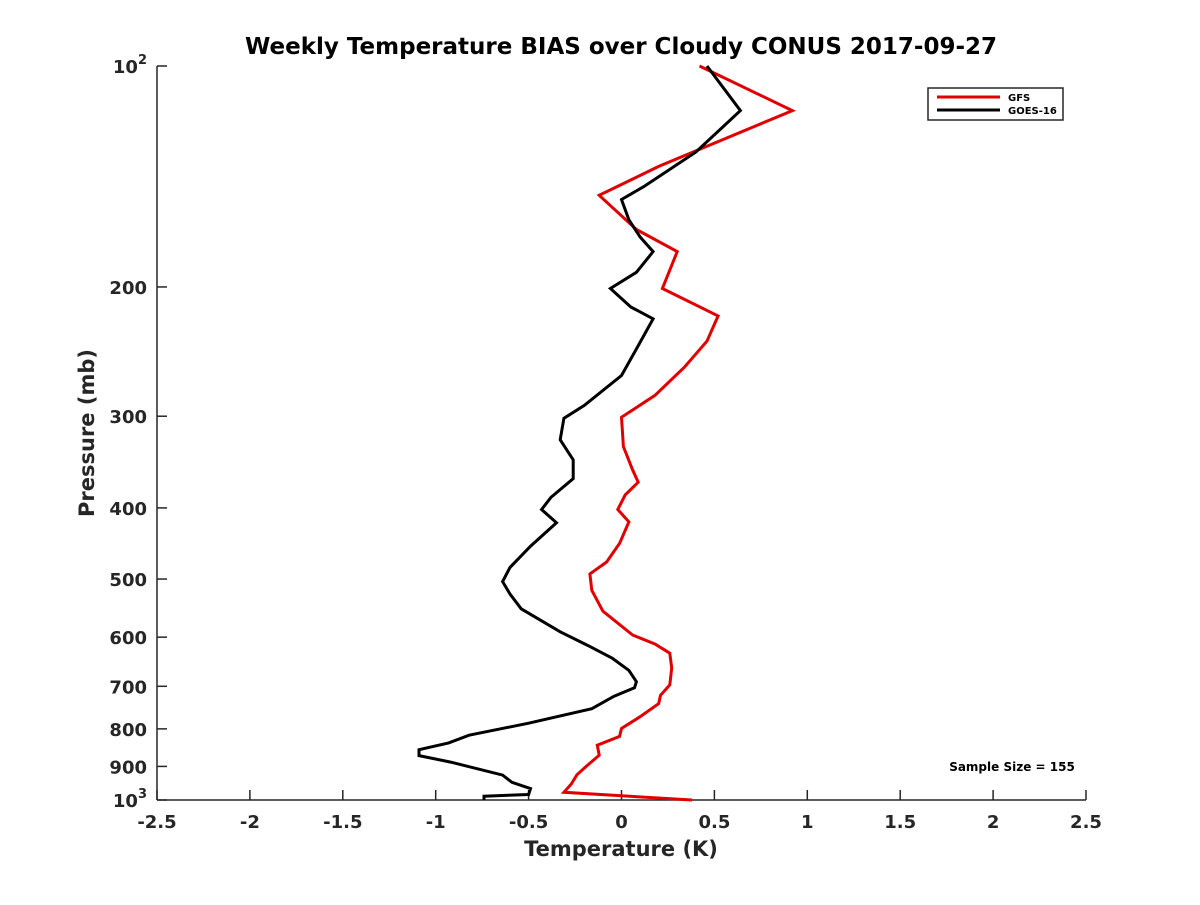 The height and width of the screenshot is (905, 1200). What do you see at coordinates (128, 509) in the screenshot?
I see `y-tick-label: 400` at bounding box center [128, 509].